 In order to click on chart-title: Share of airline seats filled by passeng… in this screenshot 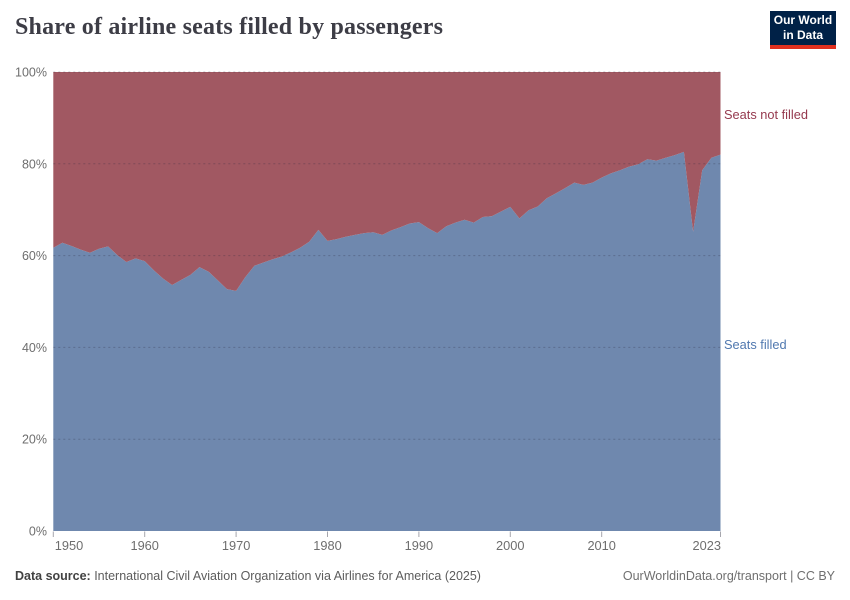, I will do `click(229, 27)`.